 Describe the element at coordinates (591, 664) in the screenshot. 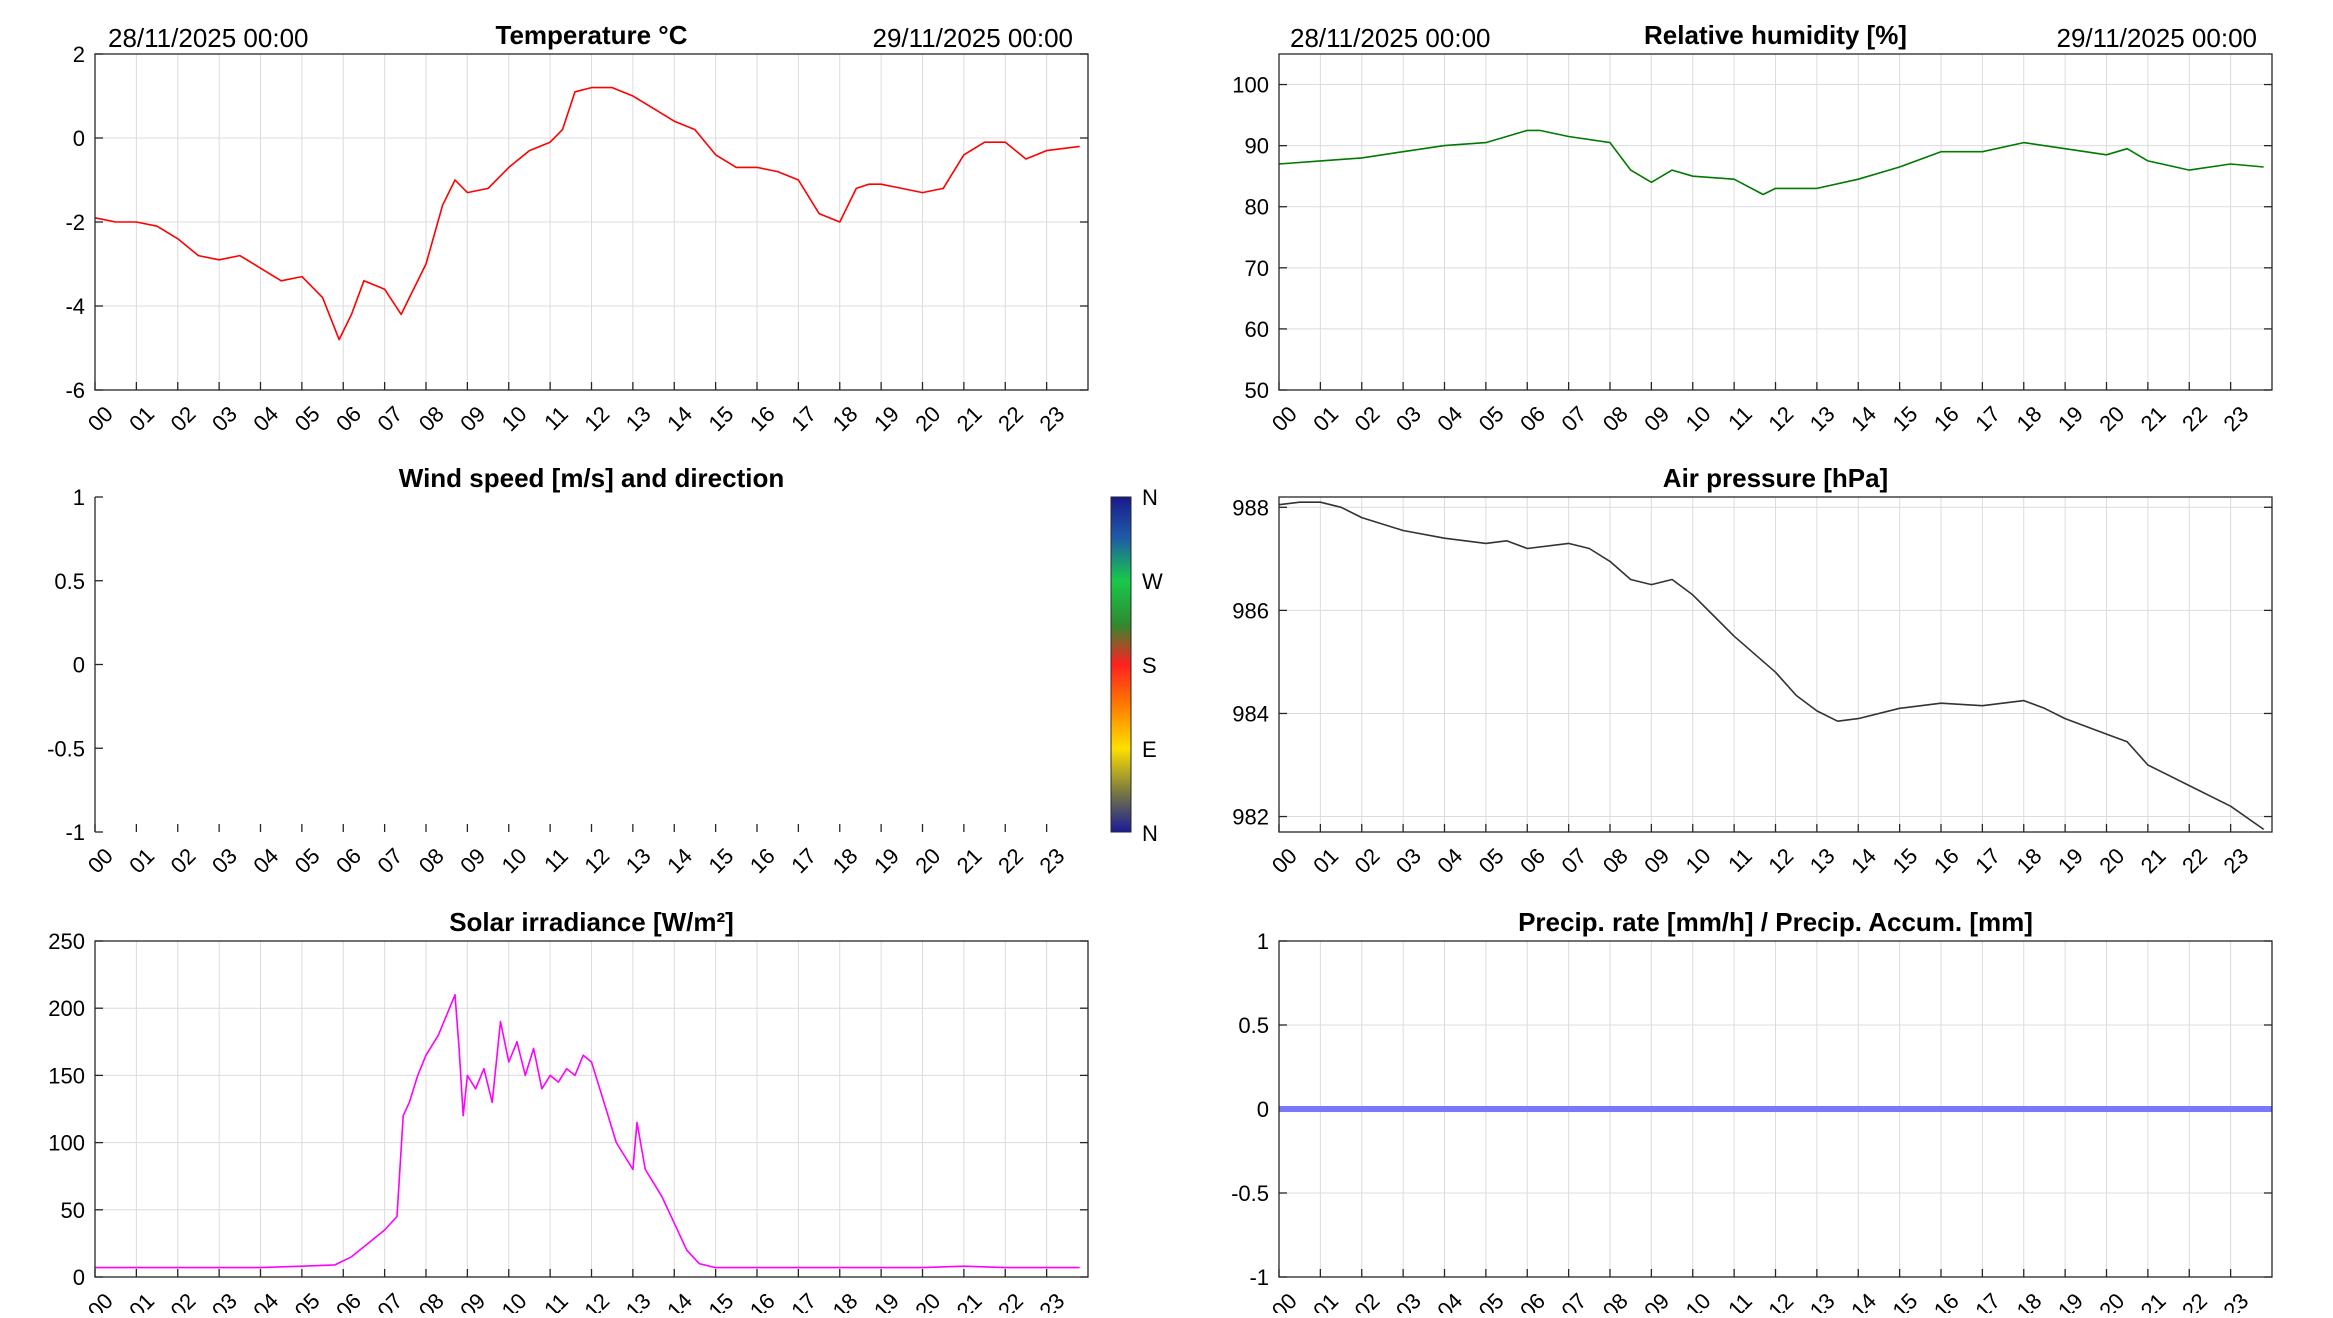

I see `plot-area` at that location.